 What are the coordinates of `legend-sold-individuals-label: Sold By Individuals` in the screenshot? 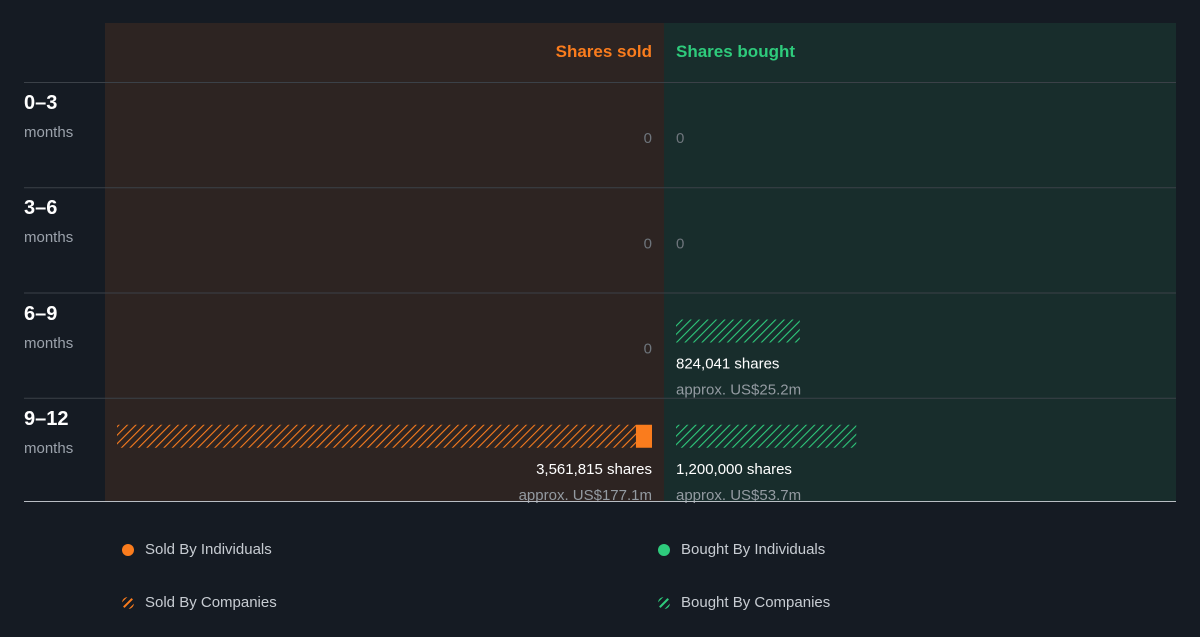 It's located at (208, 549).